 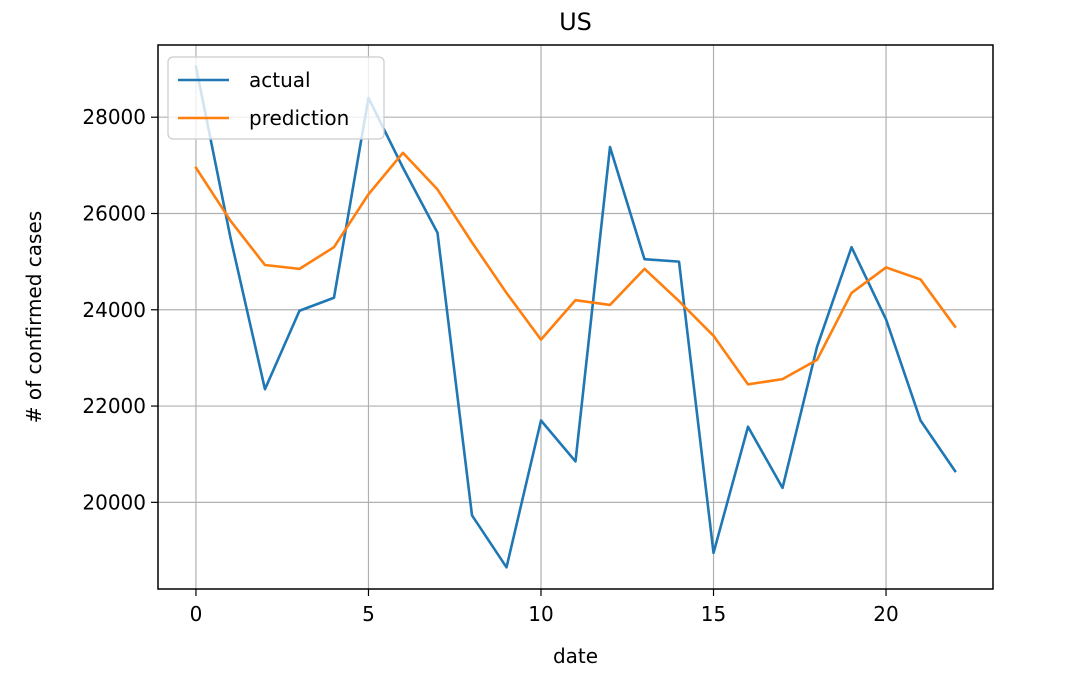 What do you see at coordinates (575, 656) in the screenshot?
I see `x-axis-label: date` at bounding box center [575, 656].